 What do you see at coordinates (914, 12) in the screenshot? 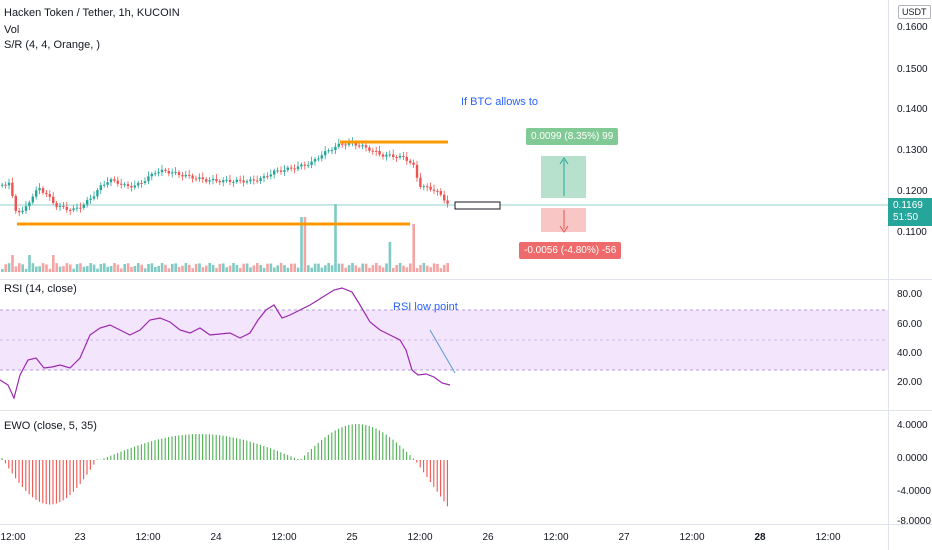
I see `currency-badge: USDT` at bounding box center [914, 12].